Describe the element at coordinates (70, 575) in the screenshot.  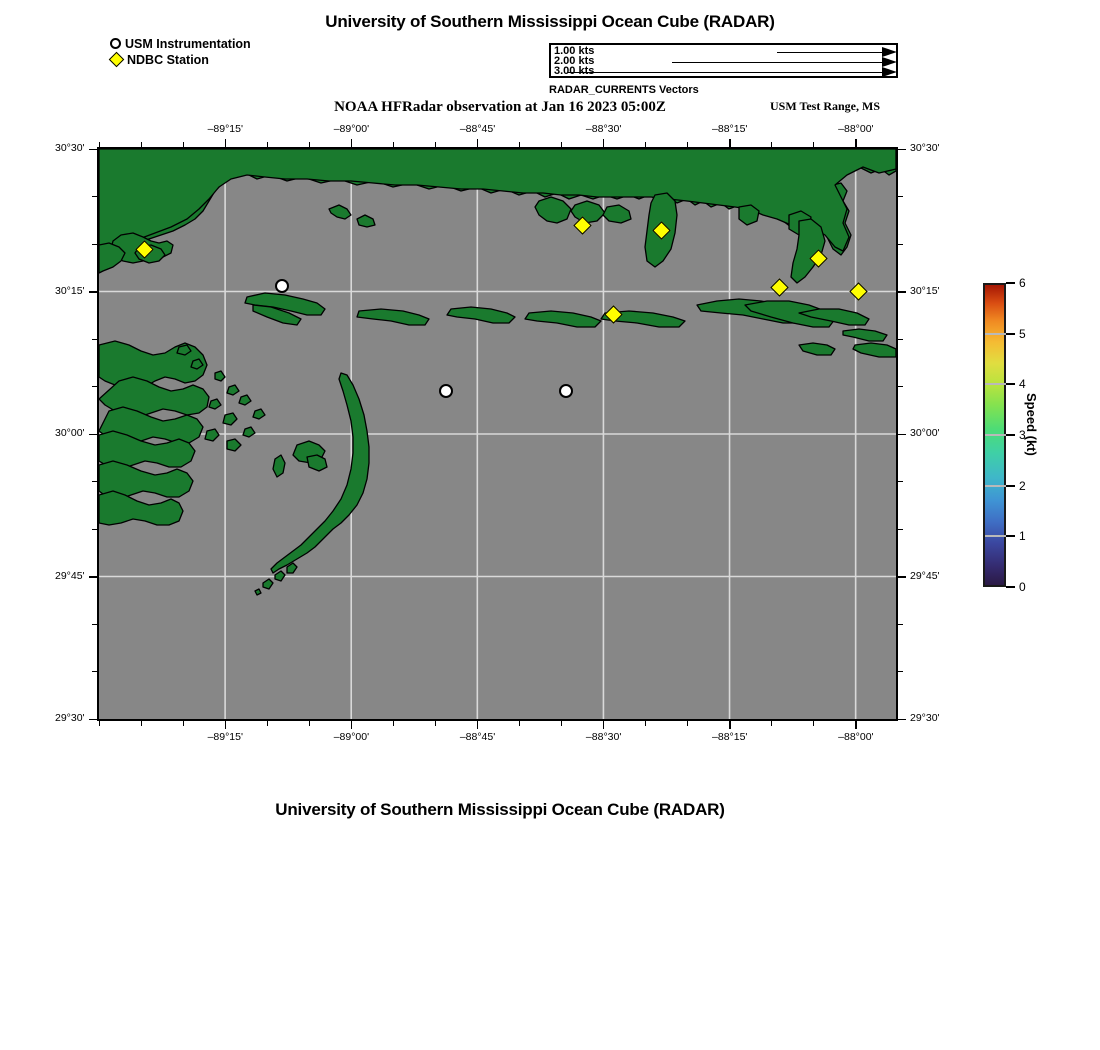
I see `tick-label-latitude-left: 29°45'` at that location.